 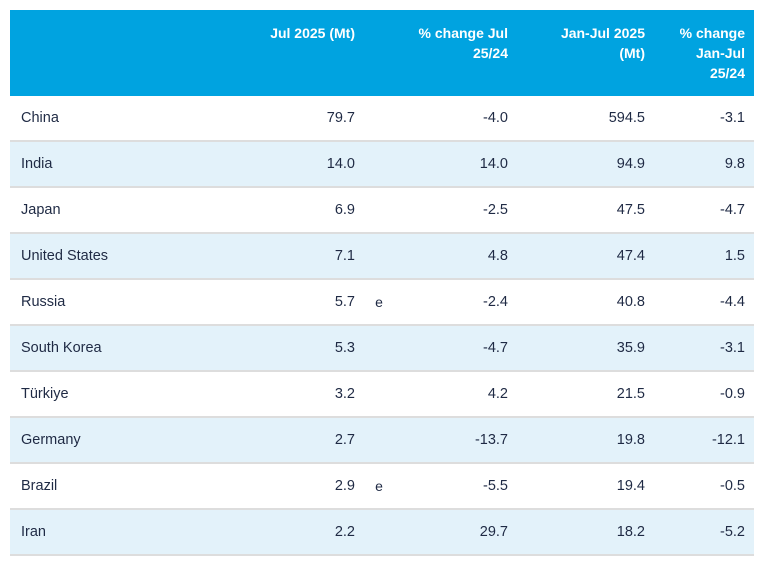 What do you see at coordinates (135, 394) in the screenshot?
I see `country-cell: Türkiye` at bounding box center [135, 394].